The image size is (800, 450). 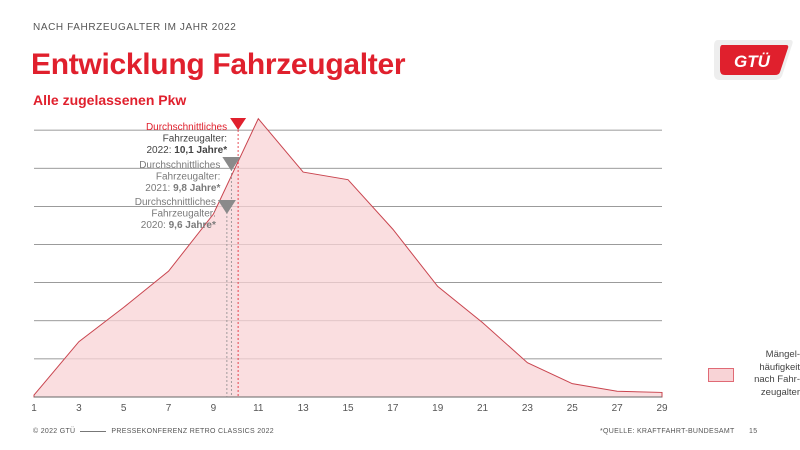 What do you see at coordinates (200, 150) in the screenshot?
I see `annotation-age: 10,1 Jahre*` at bounding box center [200, 150].